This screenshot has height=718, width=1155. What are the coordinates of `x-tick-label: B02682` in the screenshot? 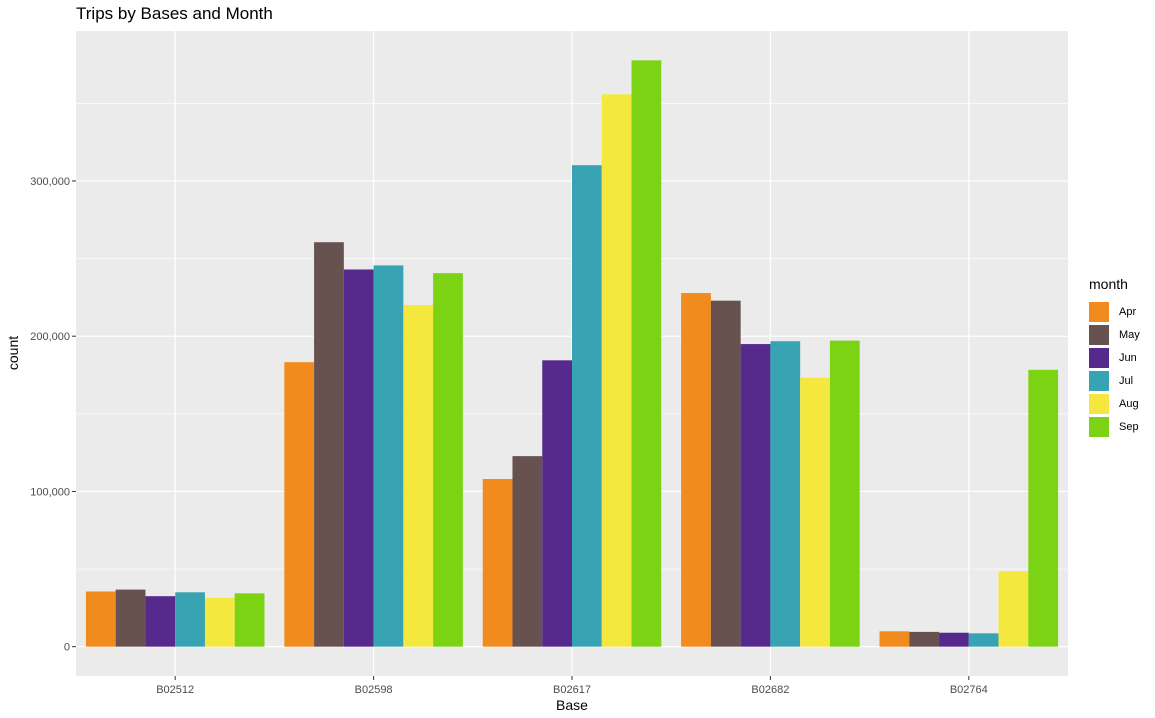 It's located at (770, 690).